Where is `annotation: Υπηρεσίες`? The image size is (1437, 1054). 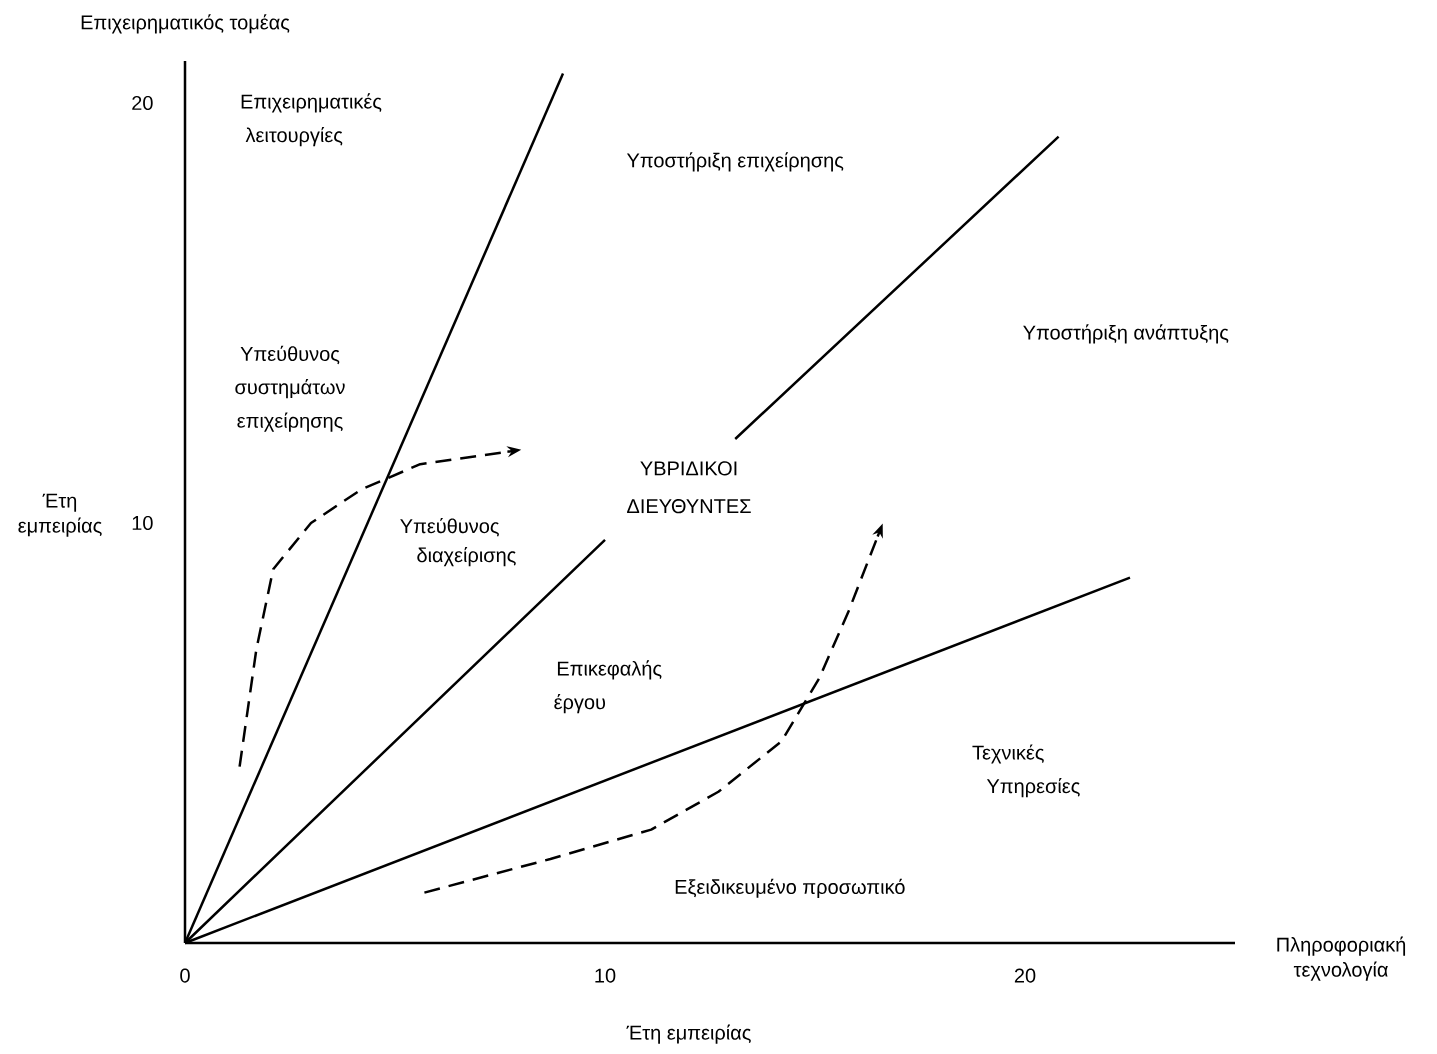
annotation: Υπηρεσίες is located at coordinates (1033, 787).